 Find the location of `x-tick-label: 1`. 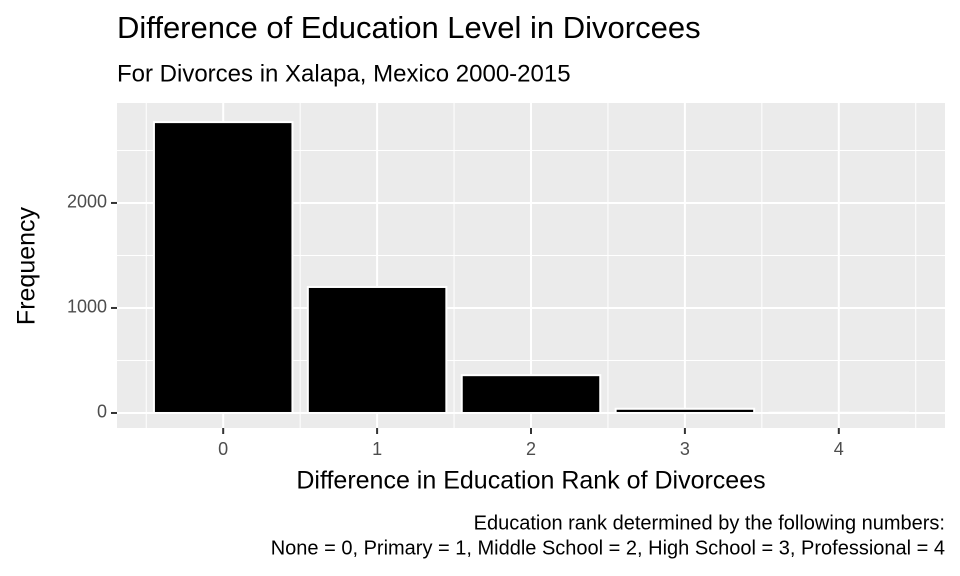

x-tick-label: 1 is located at coordinates (377, 449).